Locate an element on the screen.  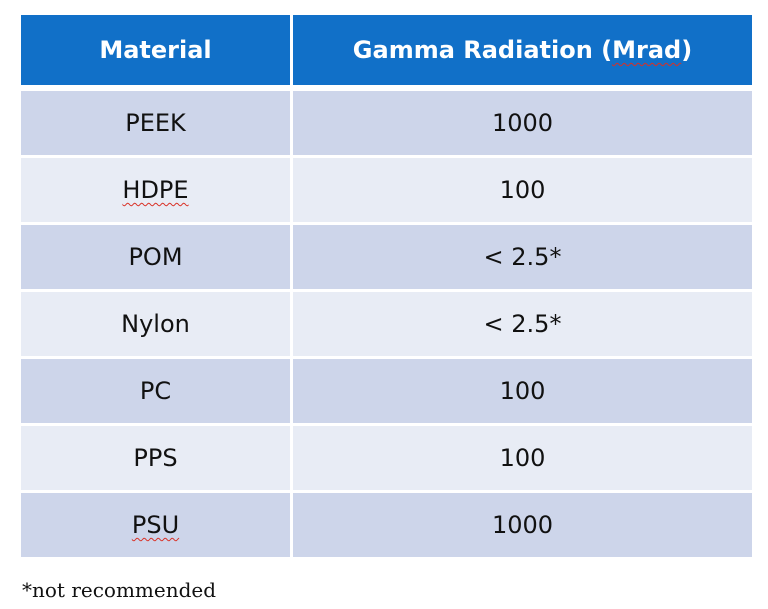
material-name: PPS is located at coordinates (155, 458).